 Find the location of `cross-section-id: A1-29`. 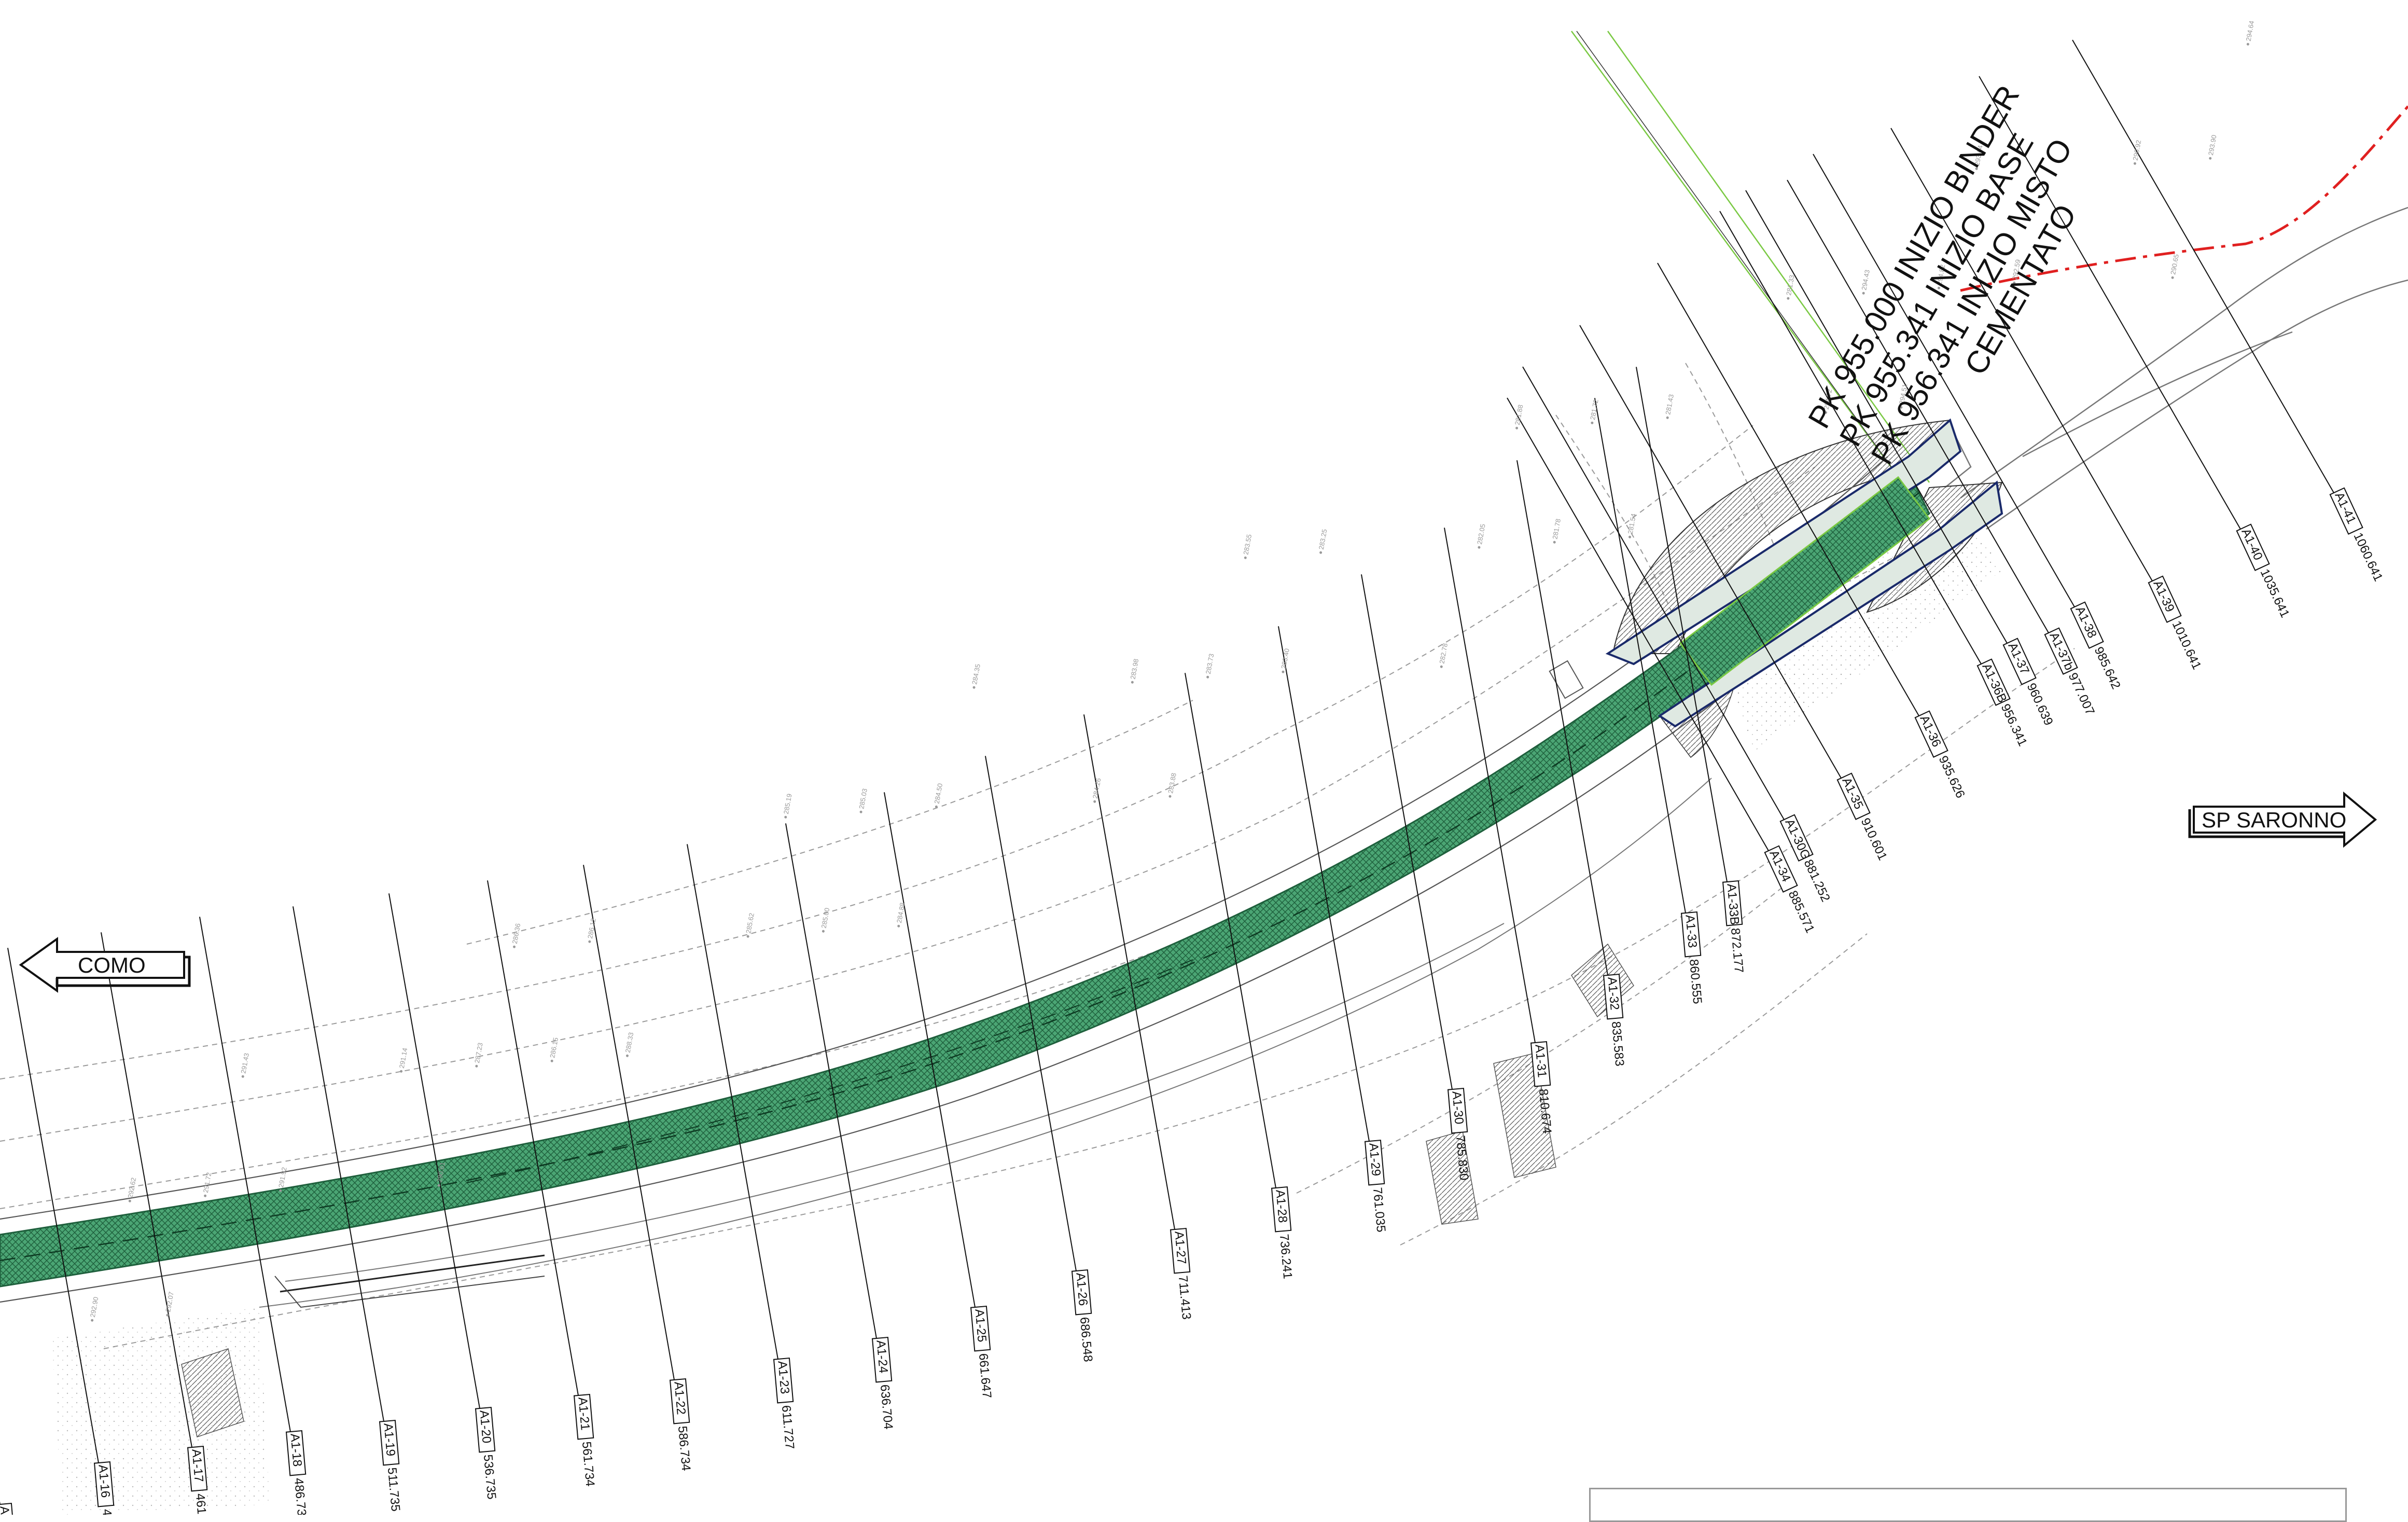

cross-section-id: A1-29 is located at coordinates (1374, 1159).